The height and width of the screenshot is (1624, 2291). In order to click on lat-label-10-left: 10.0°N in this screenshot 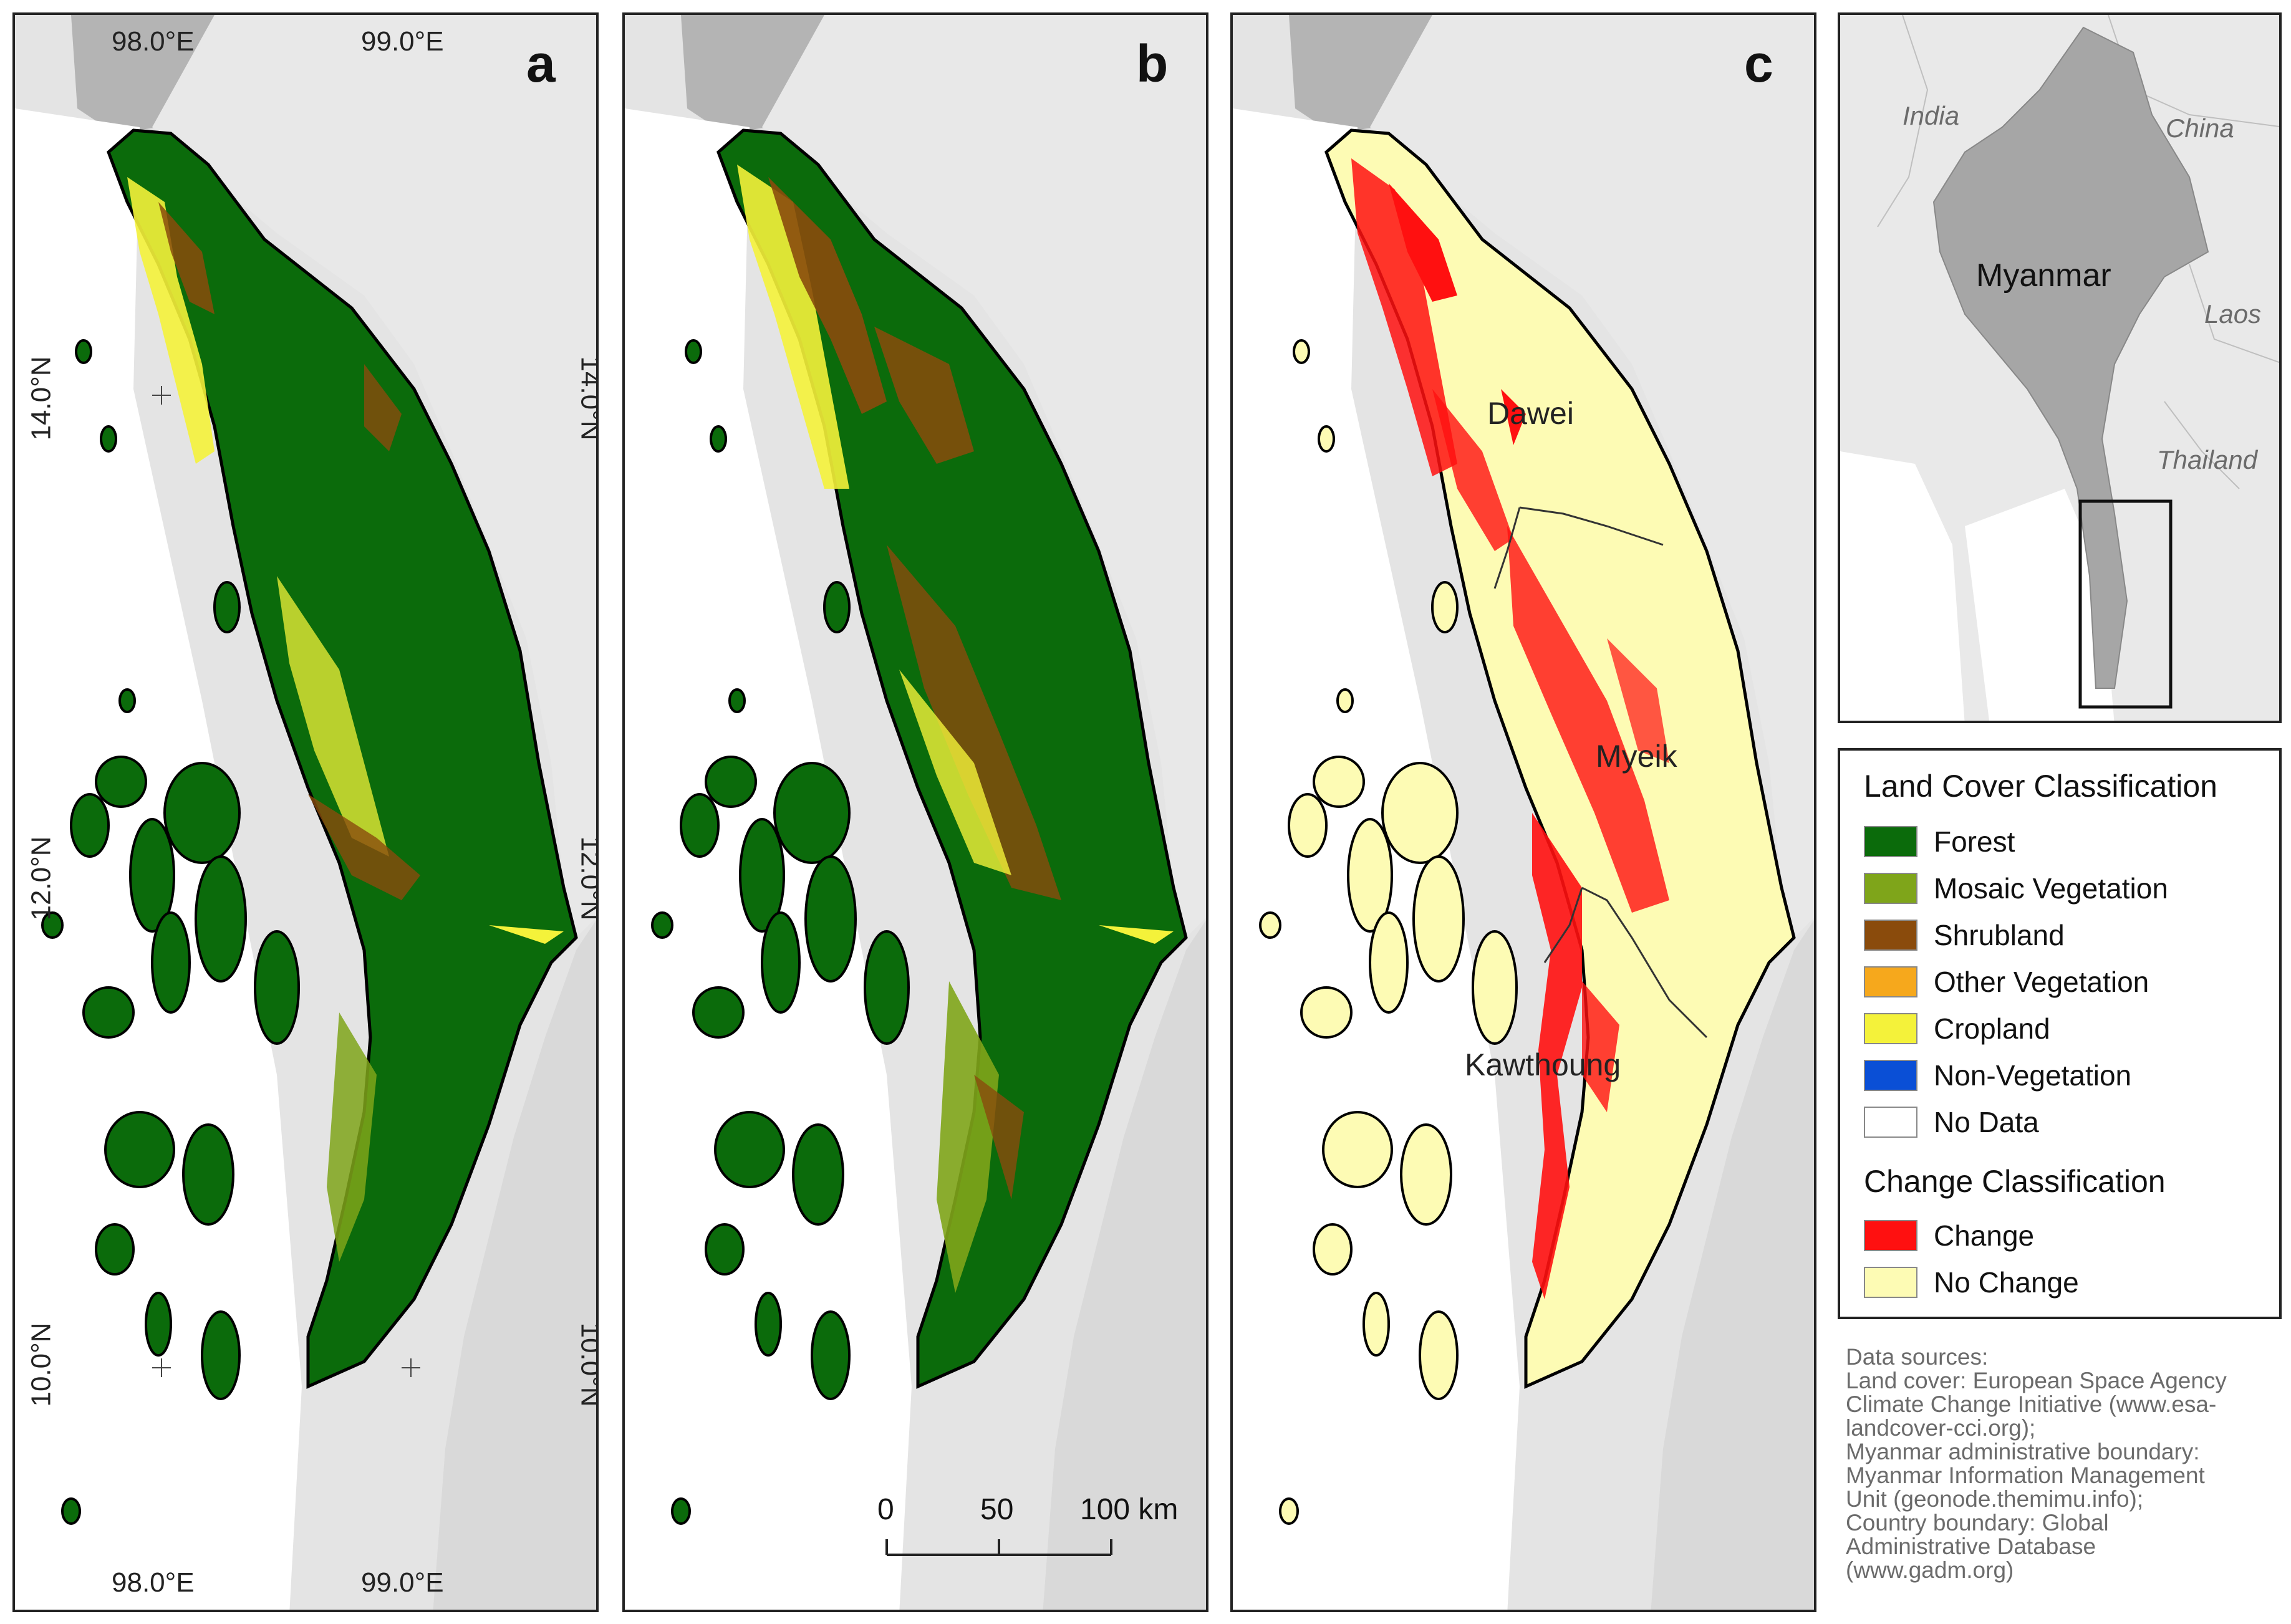, I will do `click(41, 1364)`.